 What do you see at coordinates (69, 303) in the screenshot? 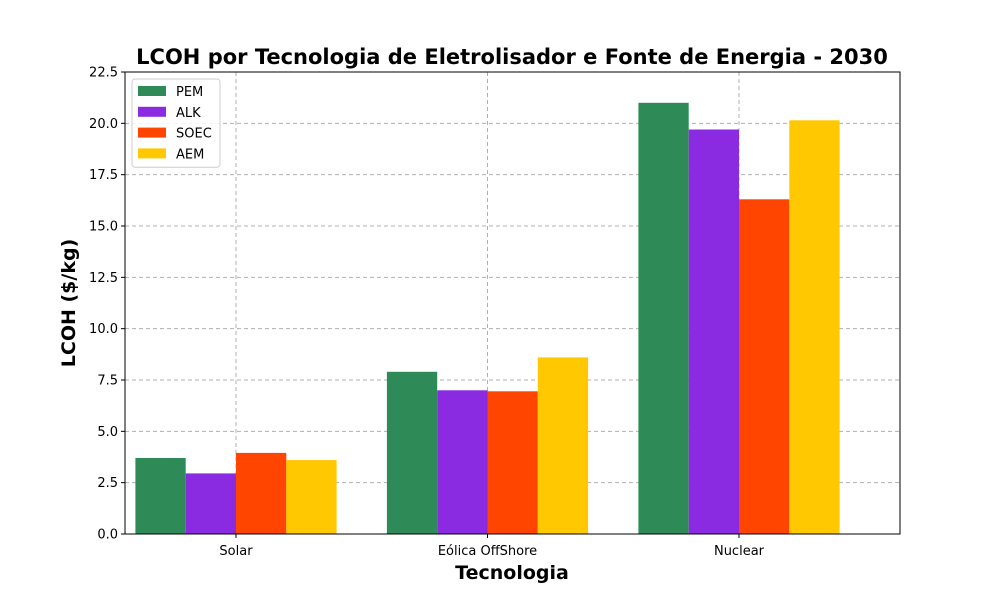
I see `y-axis-label: LCOH ($/kg)` at bounding box center [69, 303].